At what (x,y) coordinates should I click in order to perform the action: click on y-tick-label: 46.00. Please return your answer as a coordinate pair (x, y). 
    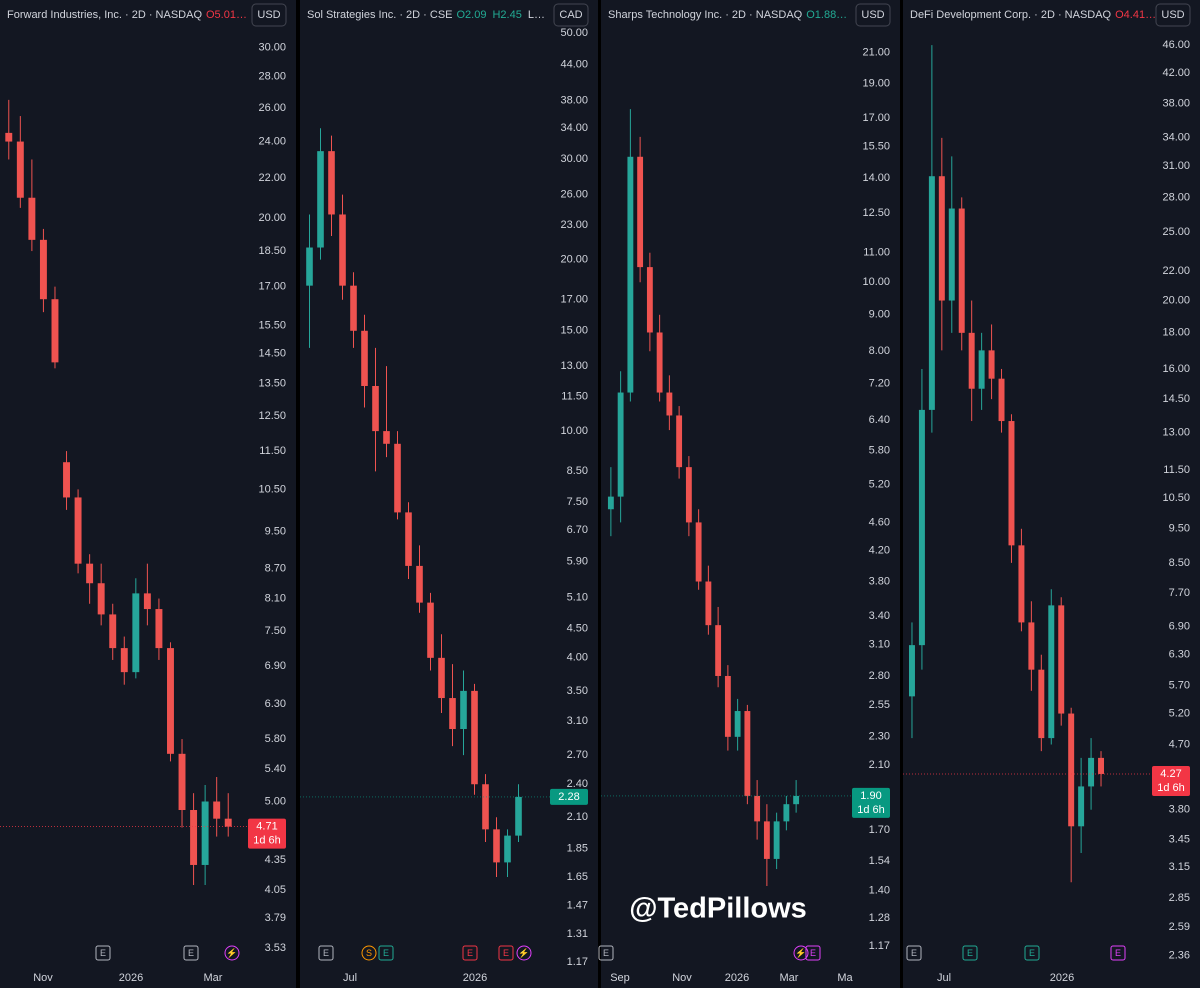
    Looking at the image, I should click on (1176, 45).